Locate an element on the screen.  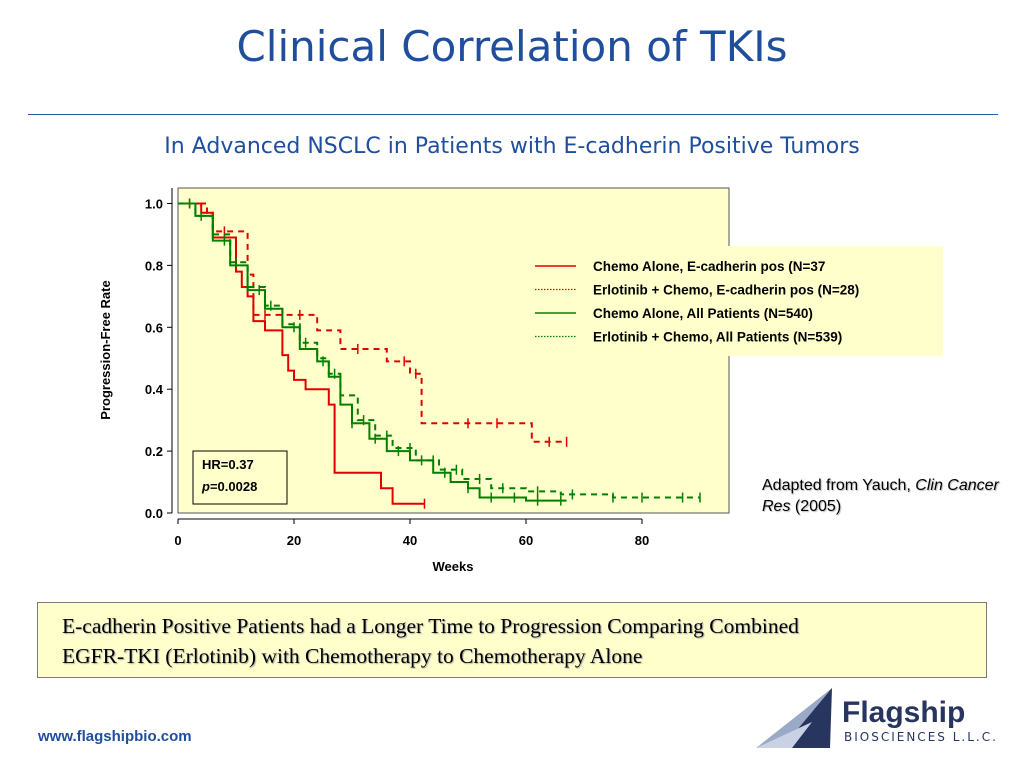
slide-title: Clinical Correlation of TKIs is located at coordinates (512, 46).